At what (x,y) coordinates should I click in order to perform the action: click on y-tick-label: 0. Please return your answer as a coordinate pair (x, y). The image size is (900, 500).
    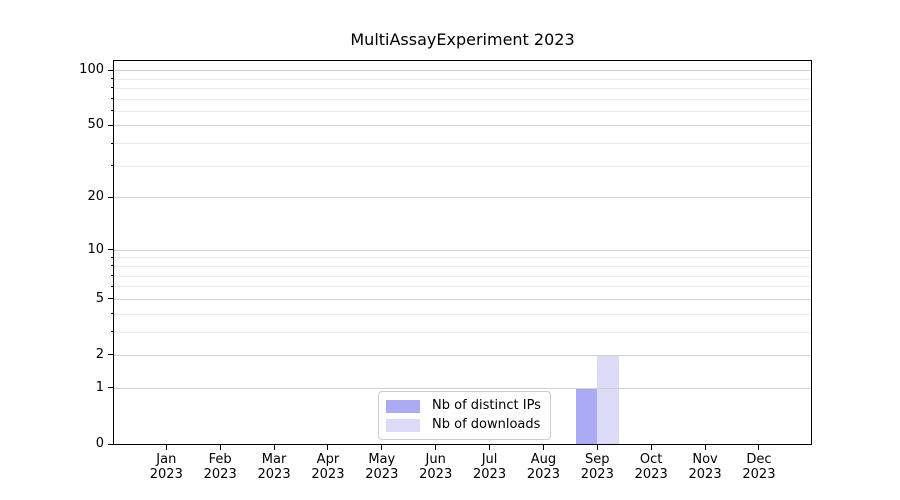
    Looking at the image, I should click on (99, 443).